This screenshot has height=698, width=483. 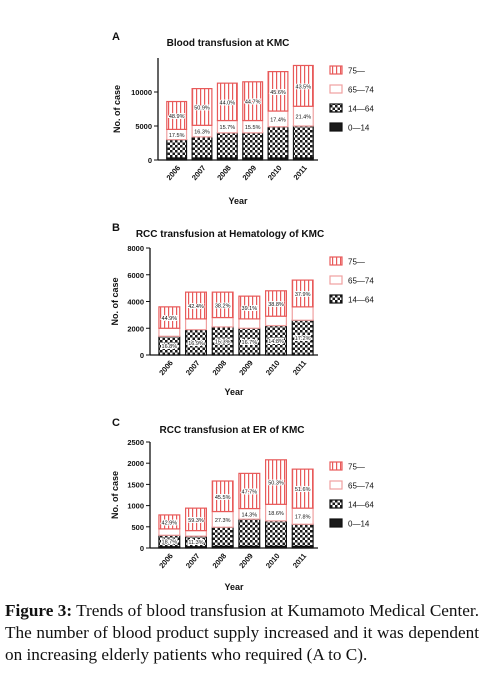 I want to click on segment-data-label: 14.3%, so click(x=250, y=515).